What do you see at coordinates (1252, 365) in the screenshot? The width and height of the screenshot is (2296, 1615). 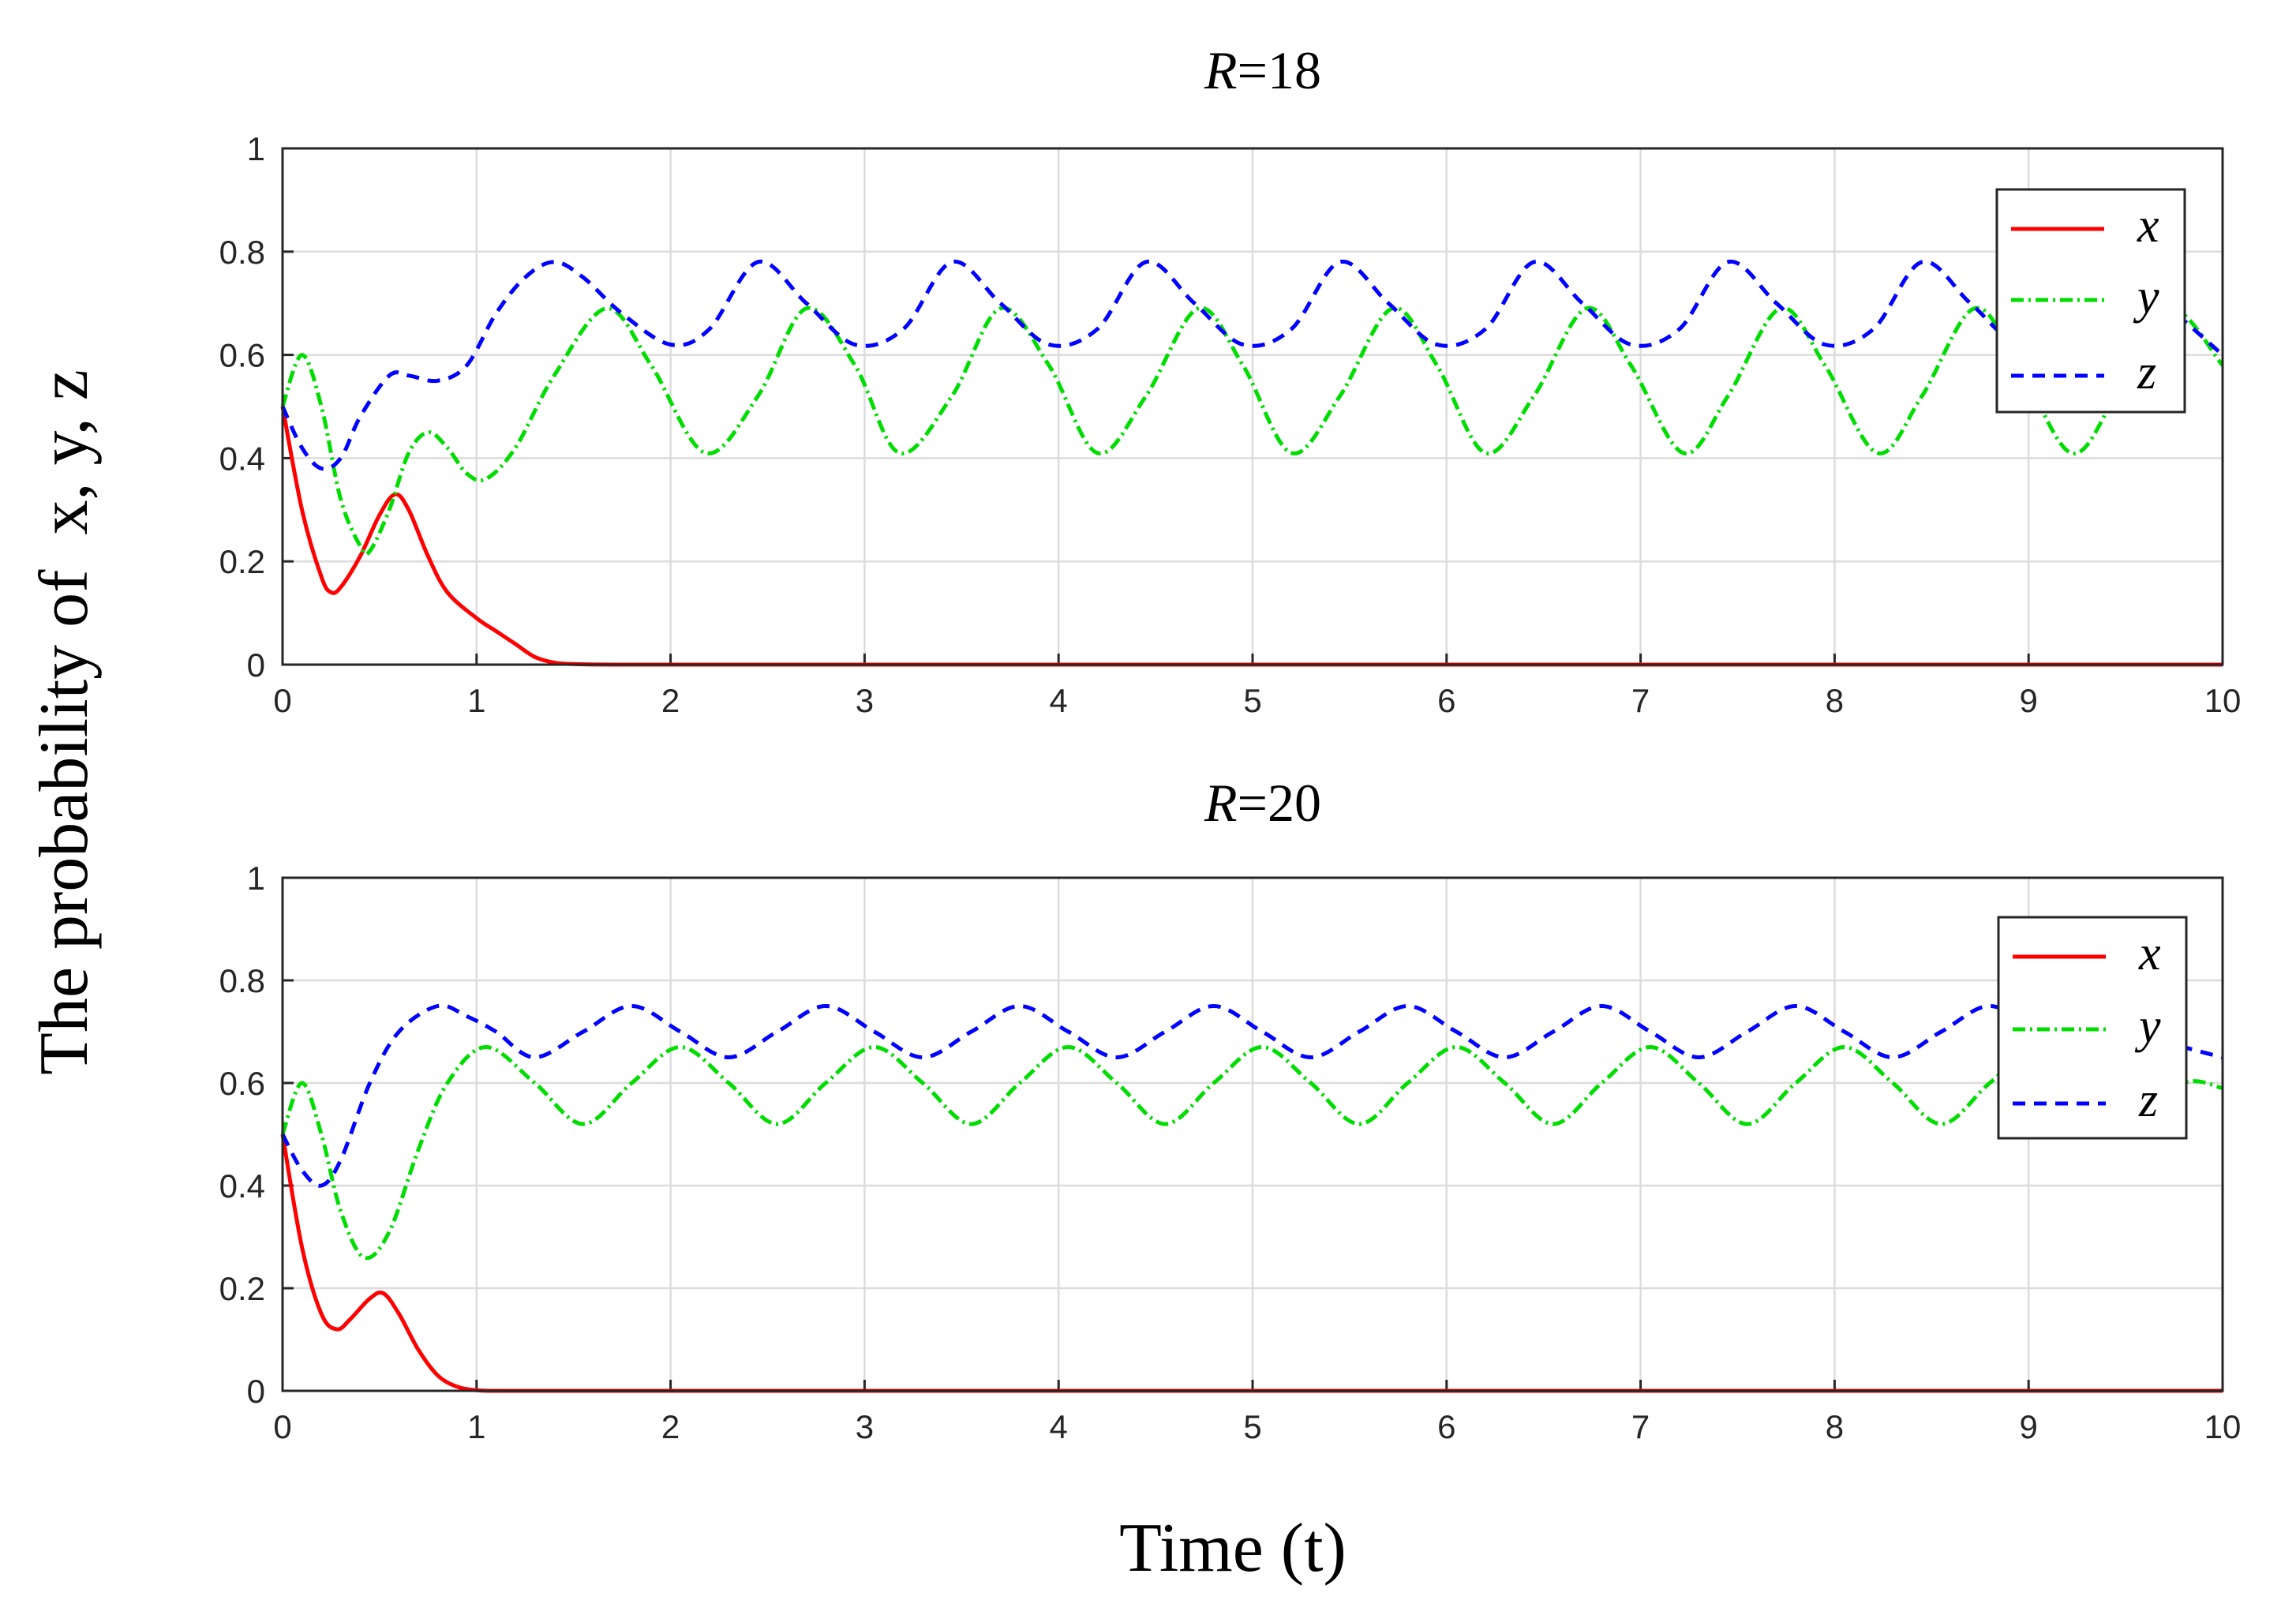 I see `series-line-z-r18` at bounding box center [1252, 365].